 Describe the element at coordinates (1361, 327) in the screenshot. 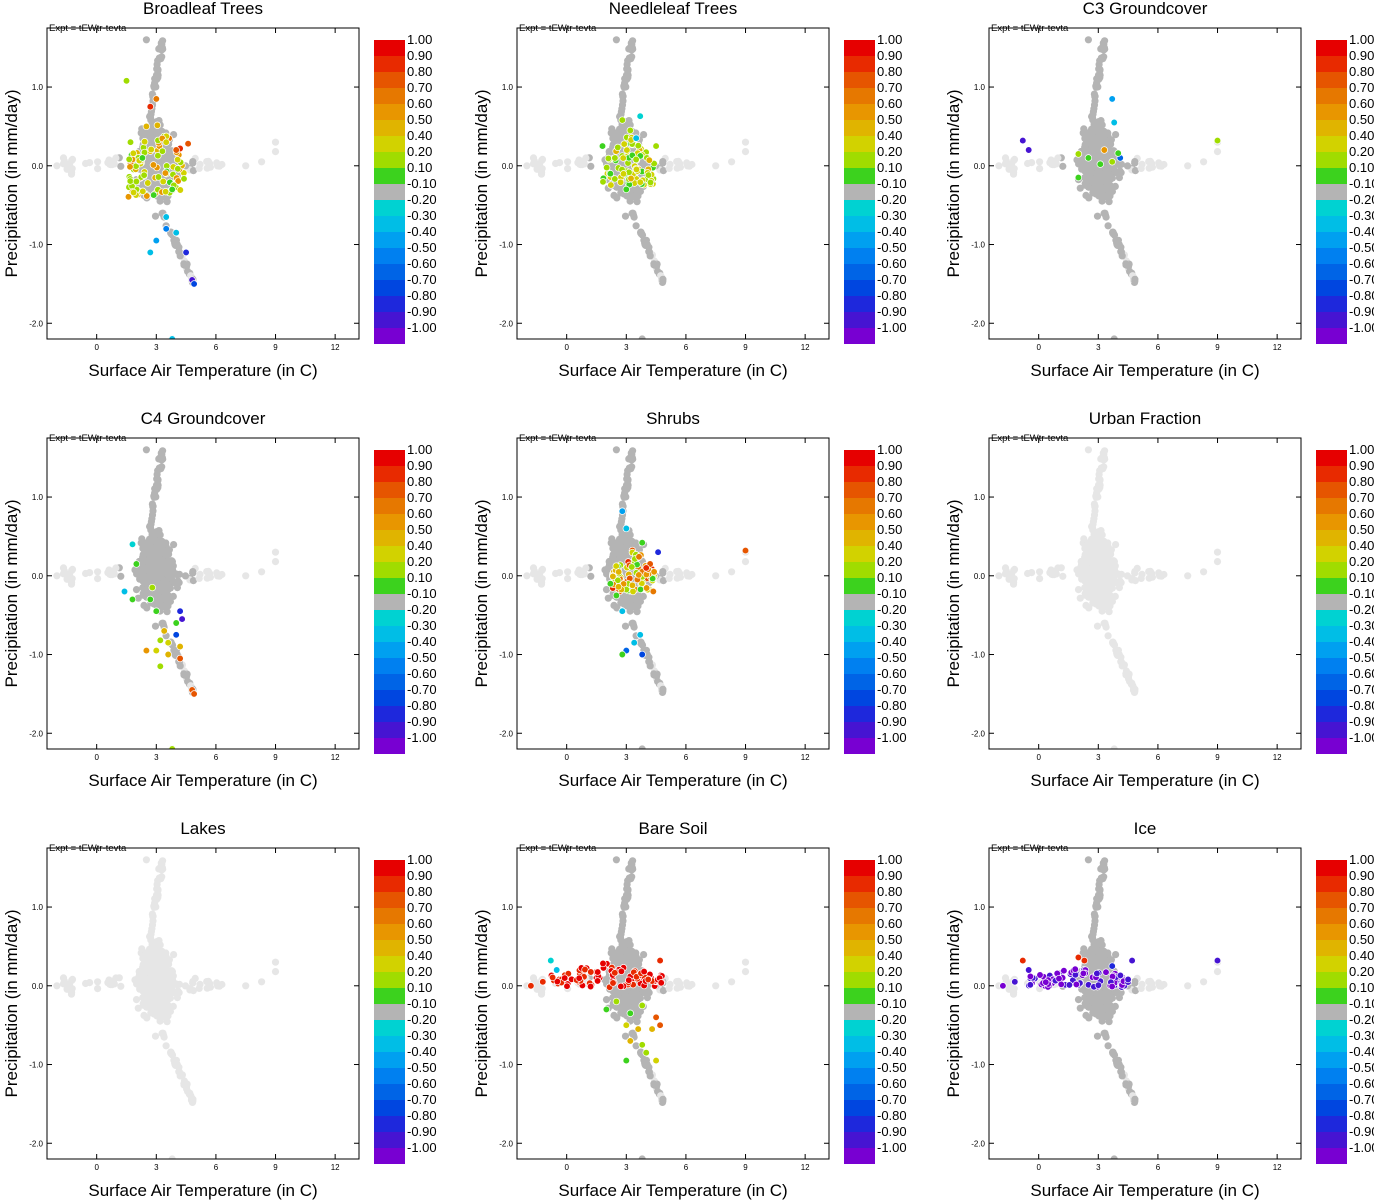

I see `colorbar-label: -1.00` at that location.